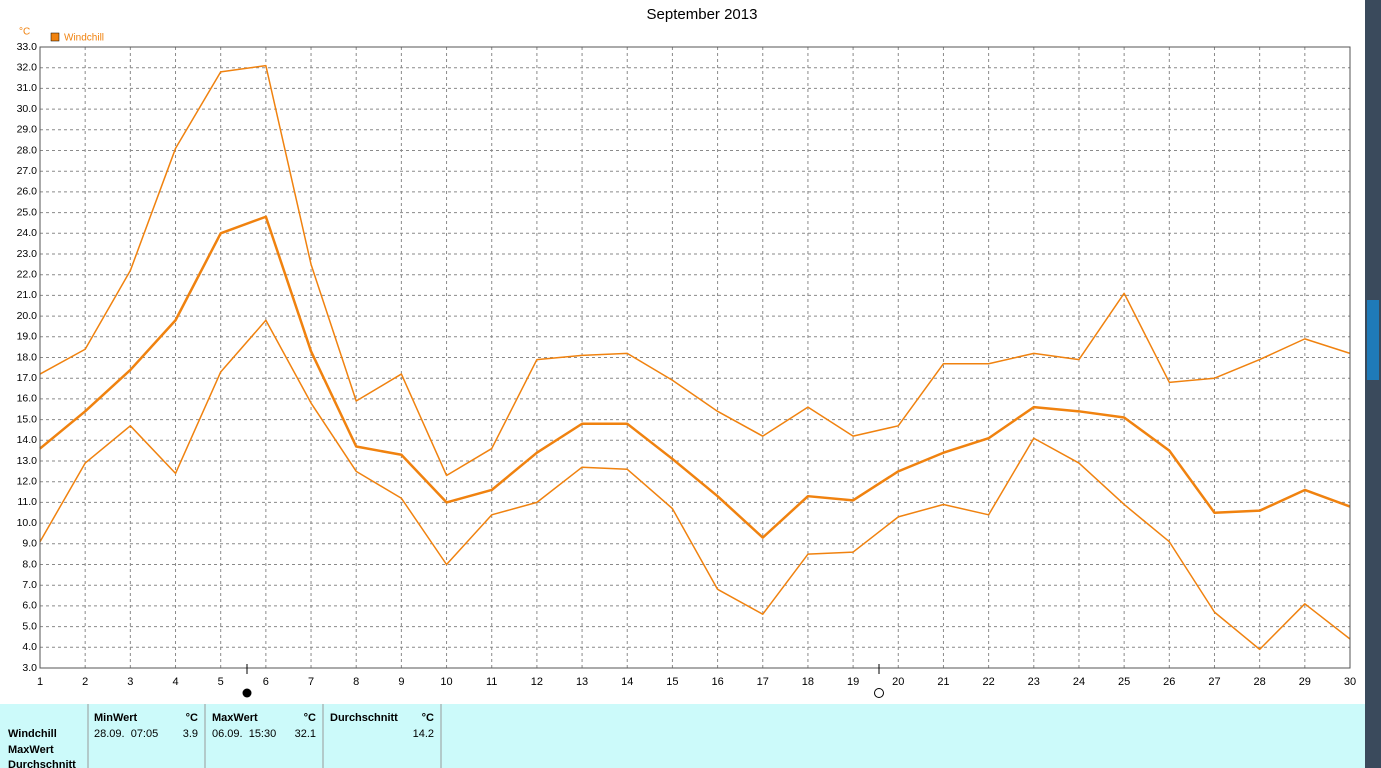 Image resolution: width=1381 pixels, height=768 pixels. I want to click on row-label: MaxWert, so click(31, 750).